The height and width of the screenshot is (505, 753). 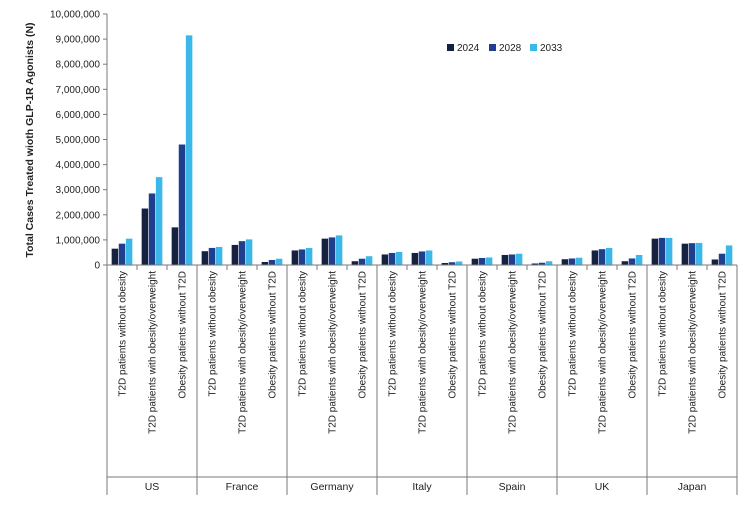 I want to click on legend: 2024 2028 2033, so click(x=505, y=48).